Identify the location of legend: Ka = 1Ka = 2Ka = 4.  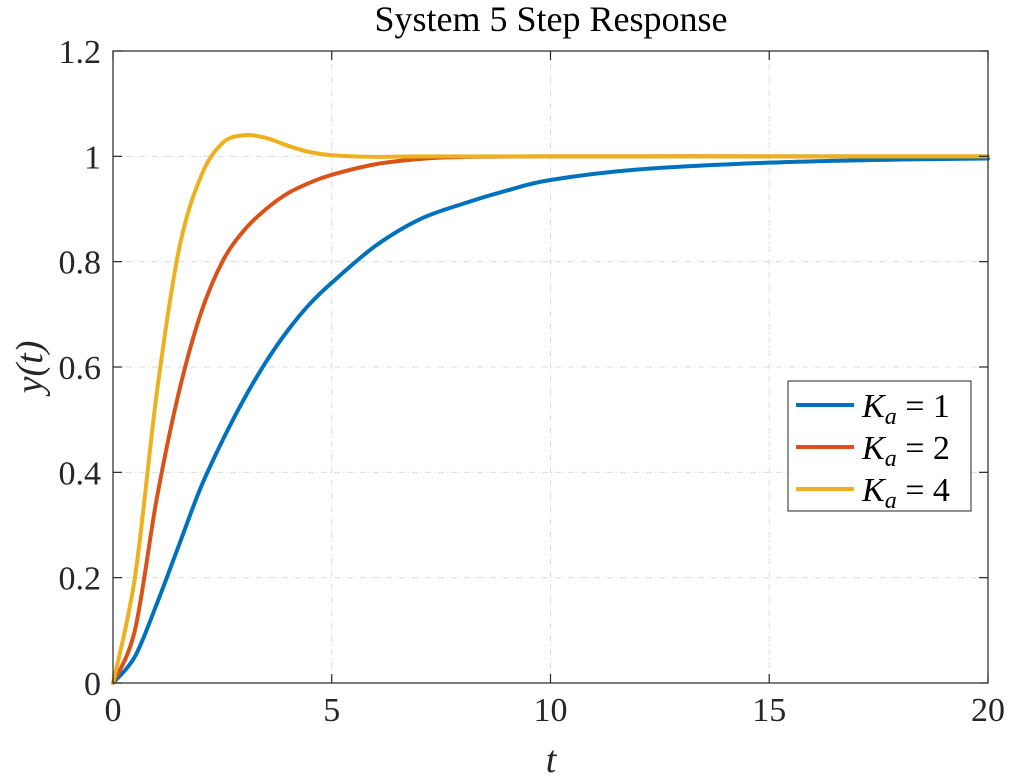
(879, 447).